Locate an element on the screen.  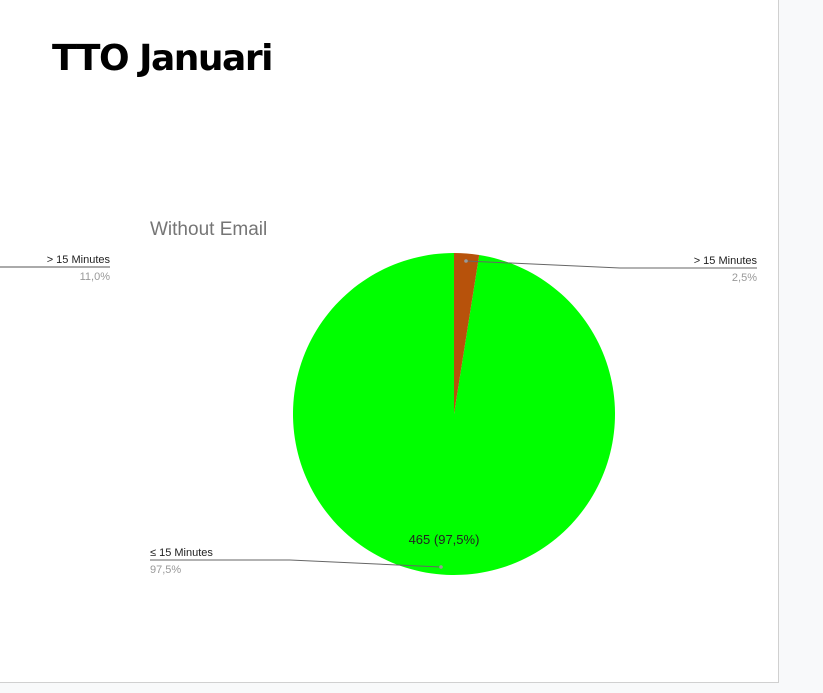
callout-over-15-label: > 15 Minutes is located at coordinates (726, 261).